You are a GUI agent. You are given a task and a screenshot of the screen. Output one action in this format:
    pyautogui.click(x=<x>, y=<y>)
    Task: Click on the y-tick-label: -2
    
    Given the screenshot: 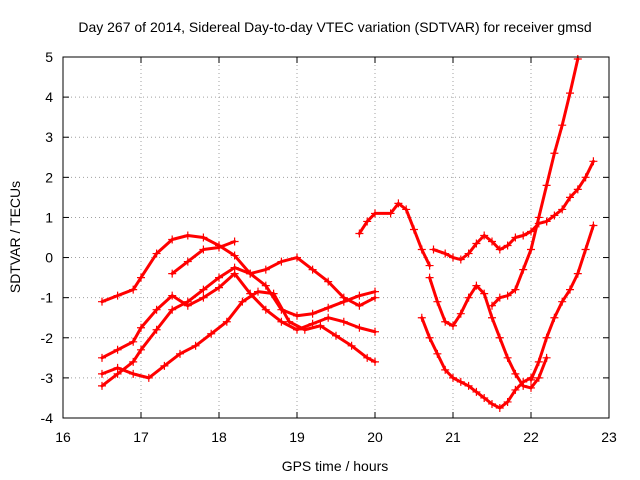 What is the action you would take?
    pyautogui.click(x=47, y=338)
    